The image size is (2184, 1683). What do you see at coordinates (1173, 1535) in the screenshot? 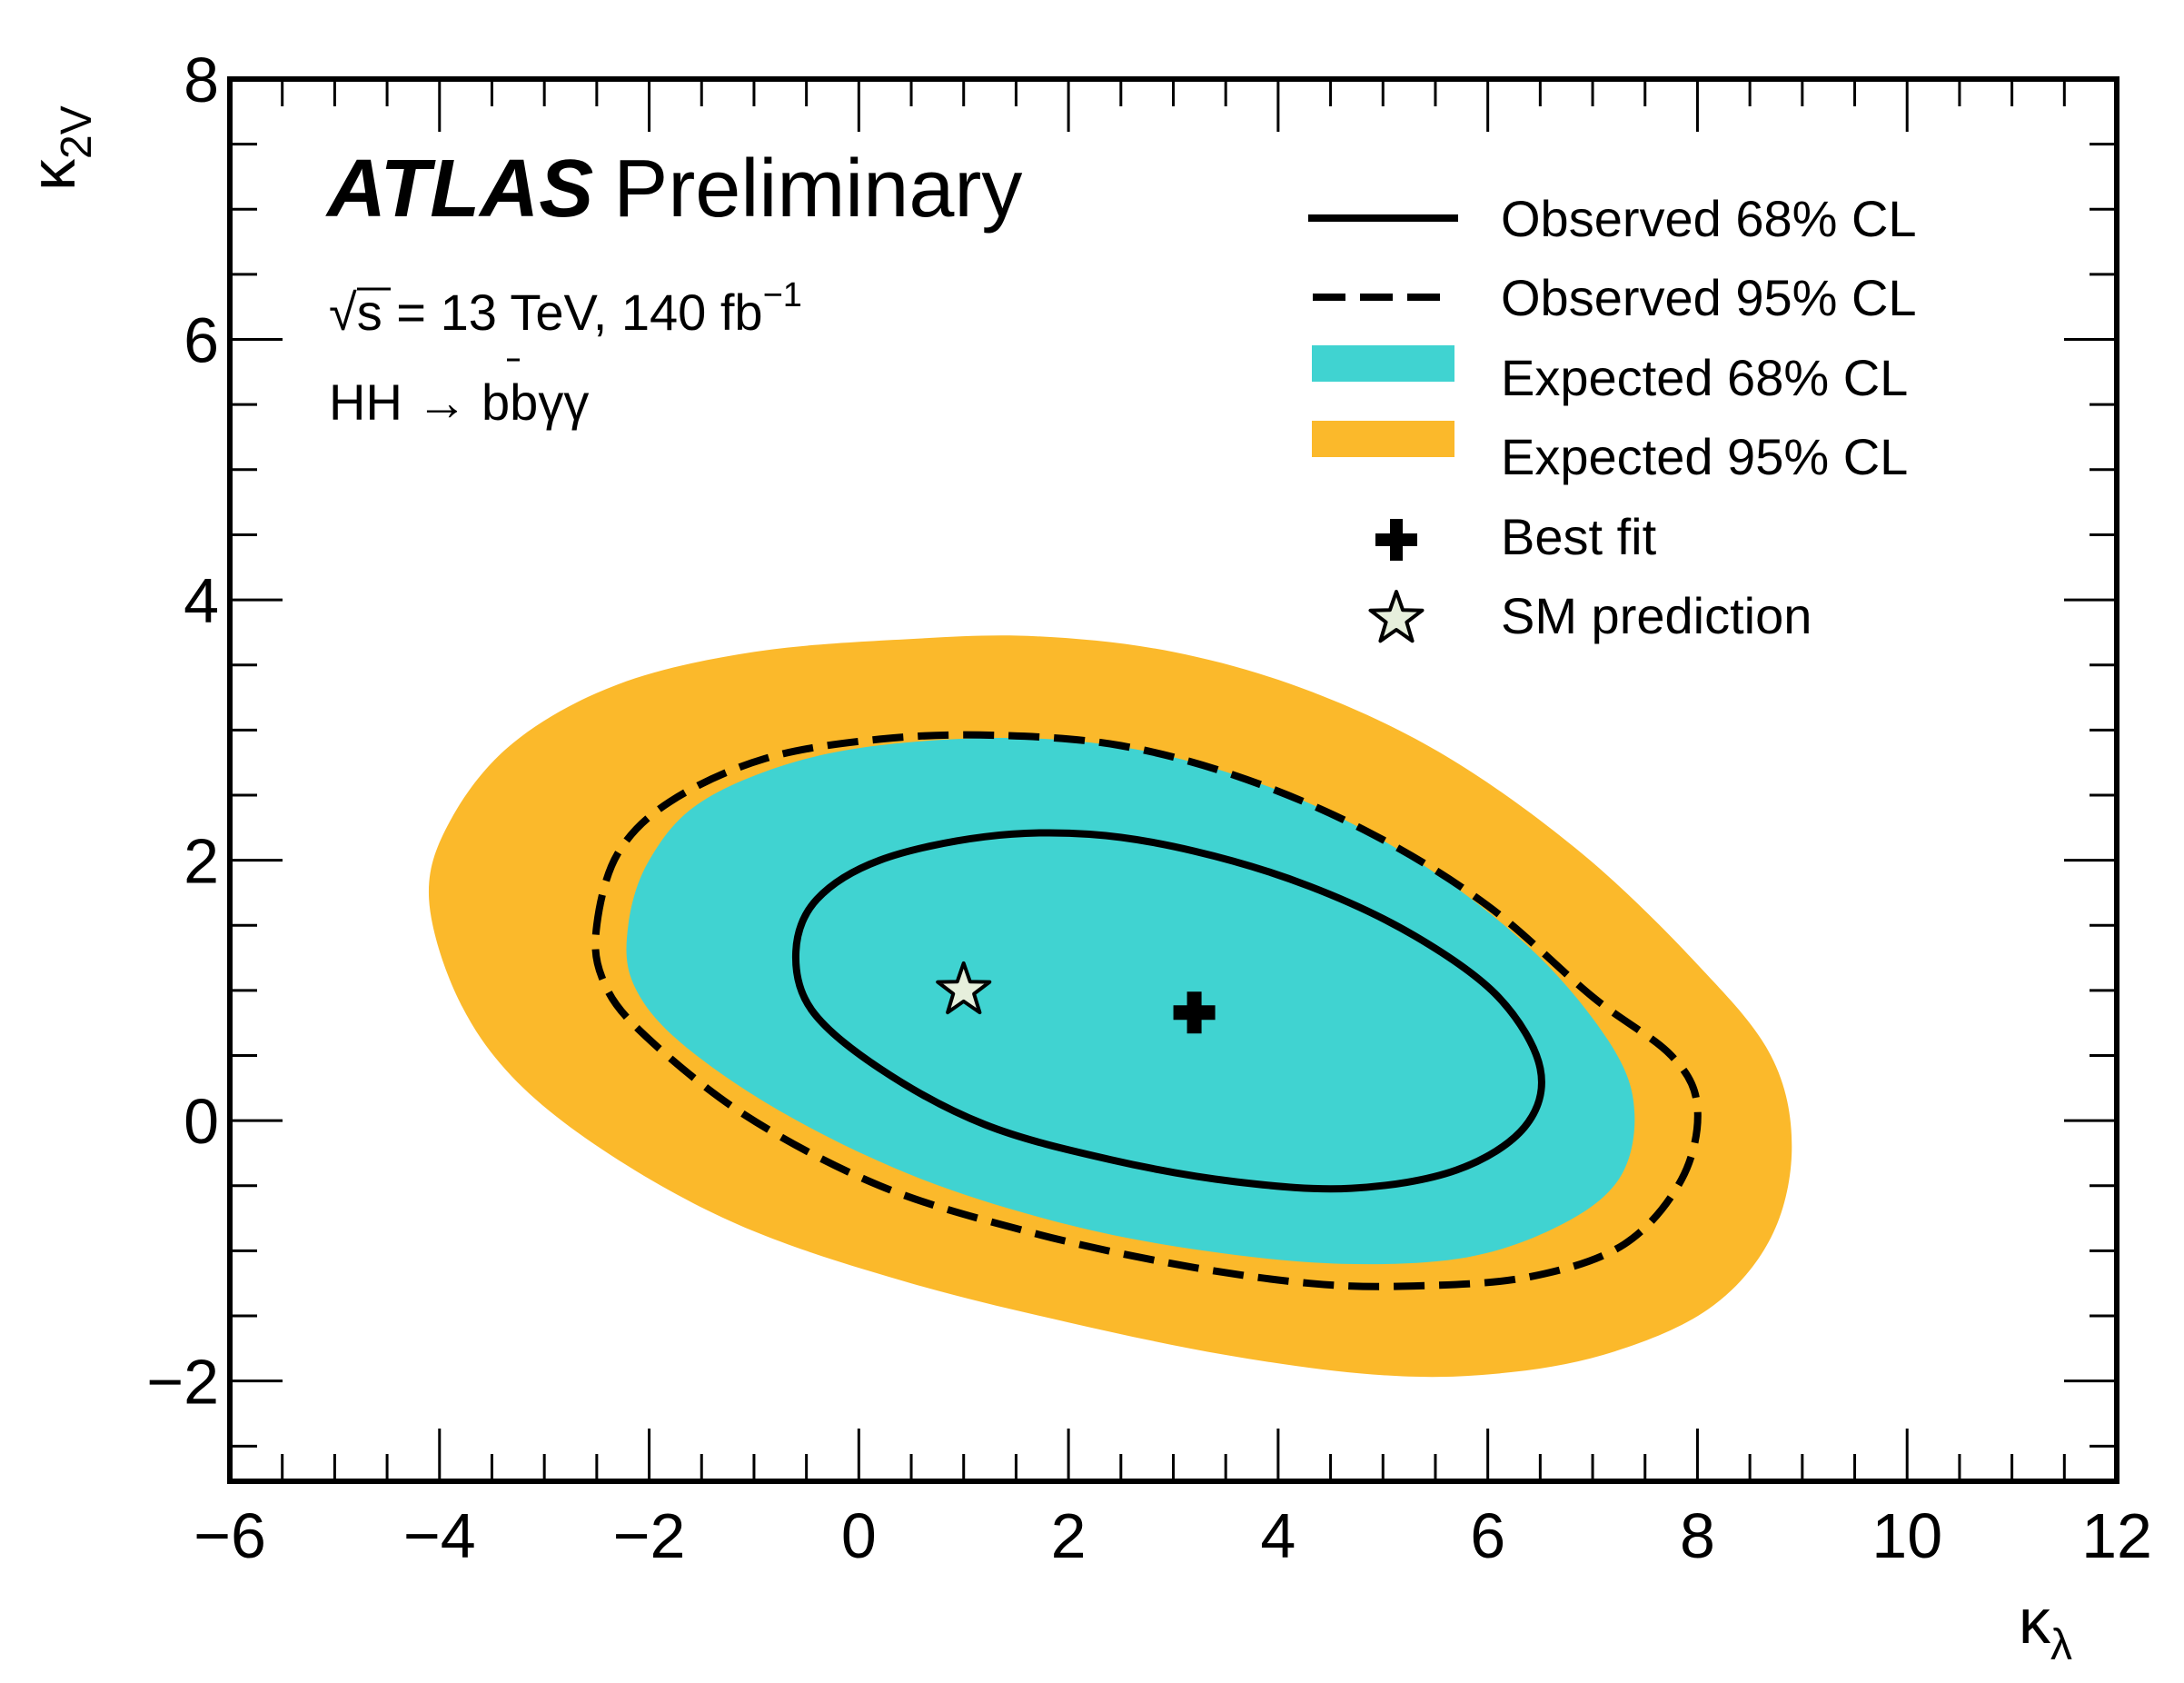
I see `x-tick-labels: −6 −4 −2 0 2 4 6 8 10 12` at bounding box center [1173, 1535].